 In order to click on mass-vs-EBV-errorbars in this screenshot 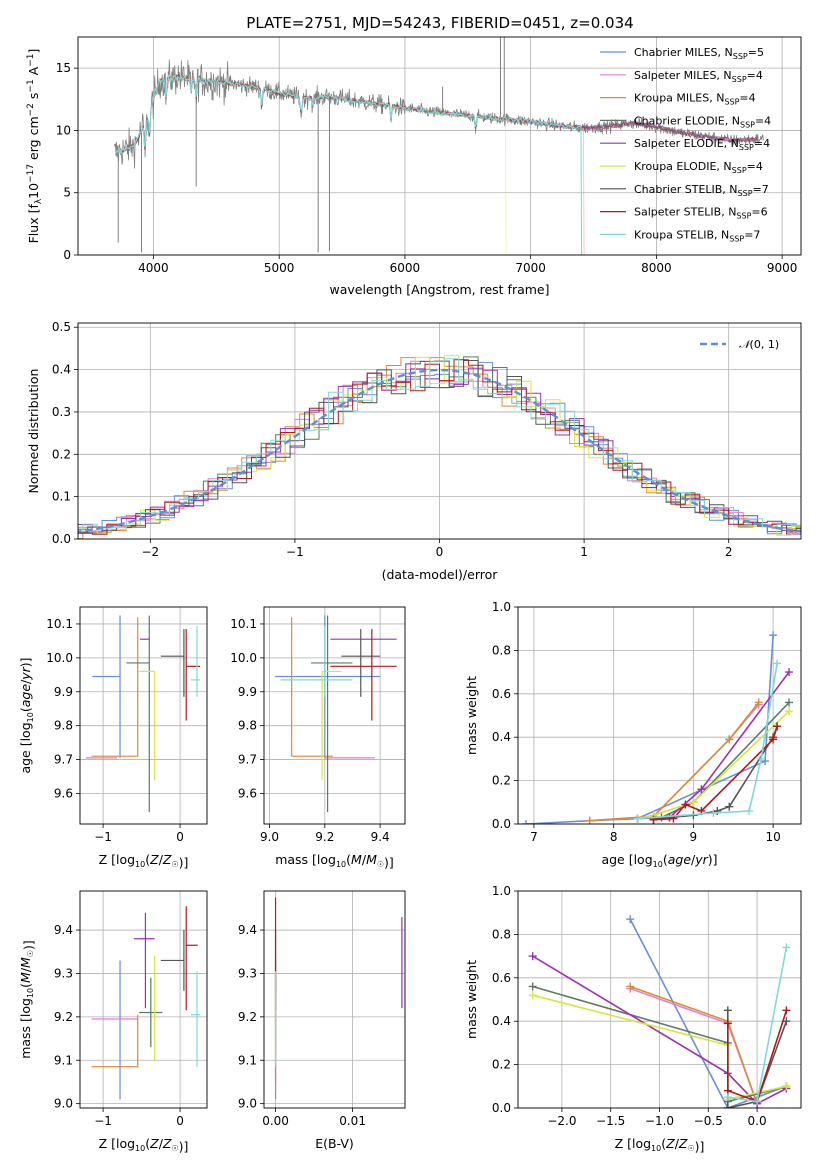, I will do `click(338, 998)`.